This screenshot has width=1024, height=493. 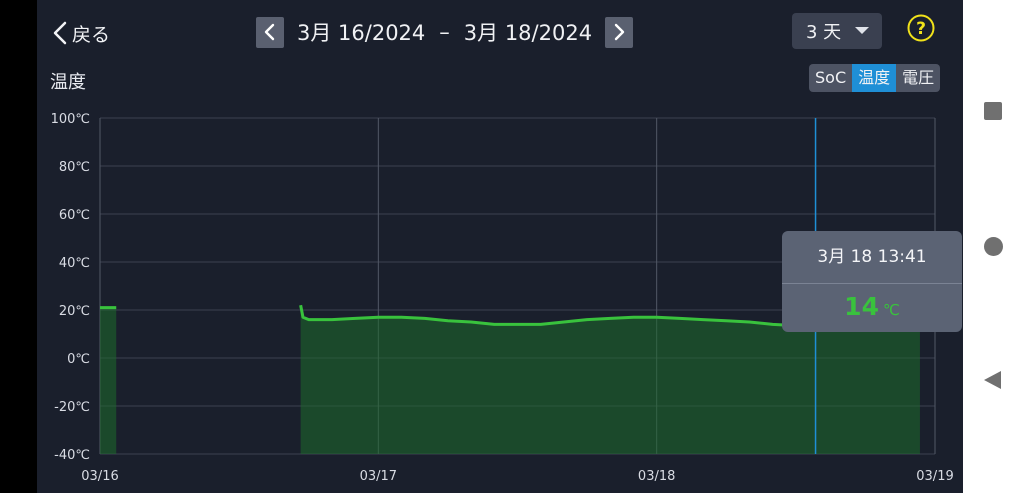 I want to click on chevron-right-icon, so click(x=619, y=32).